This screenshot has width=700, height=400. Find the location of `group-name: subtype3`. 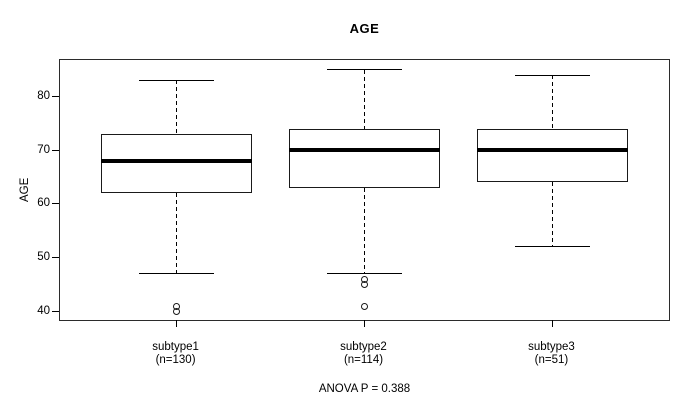

group-name: subtype3 is located at coordinates (551, 347).